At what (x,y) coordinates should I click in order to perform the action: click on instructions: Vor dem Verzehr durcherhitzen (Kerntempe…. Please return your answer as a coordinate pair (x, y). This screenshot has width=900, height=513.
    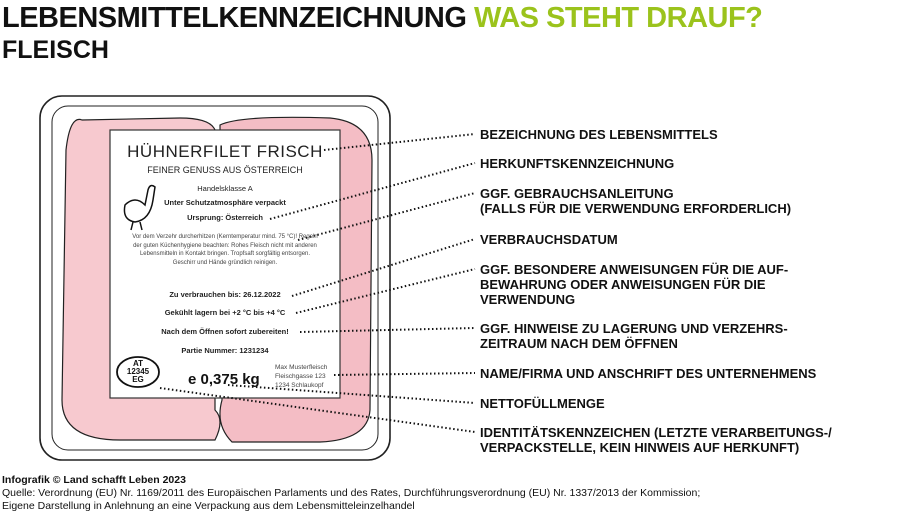
    Looking at the image, I should click on (225, 250).